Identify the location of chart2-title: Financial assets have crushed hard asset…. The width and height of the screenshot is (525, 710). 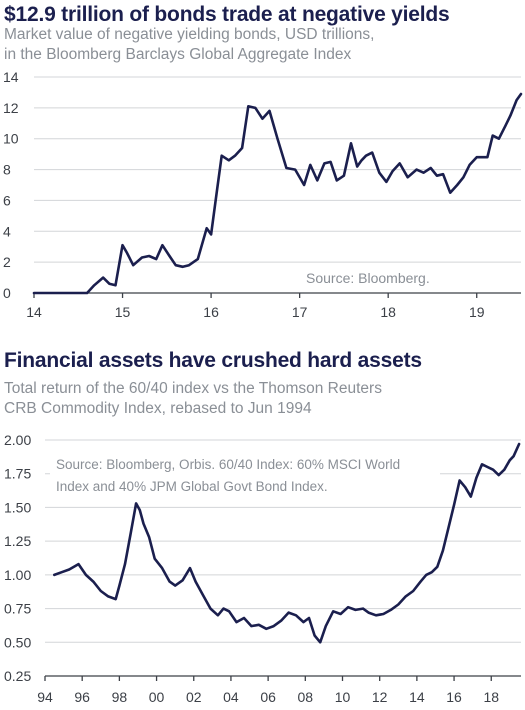
(213, 360).